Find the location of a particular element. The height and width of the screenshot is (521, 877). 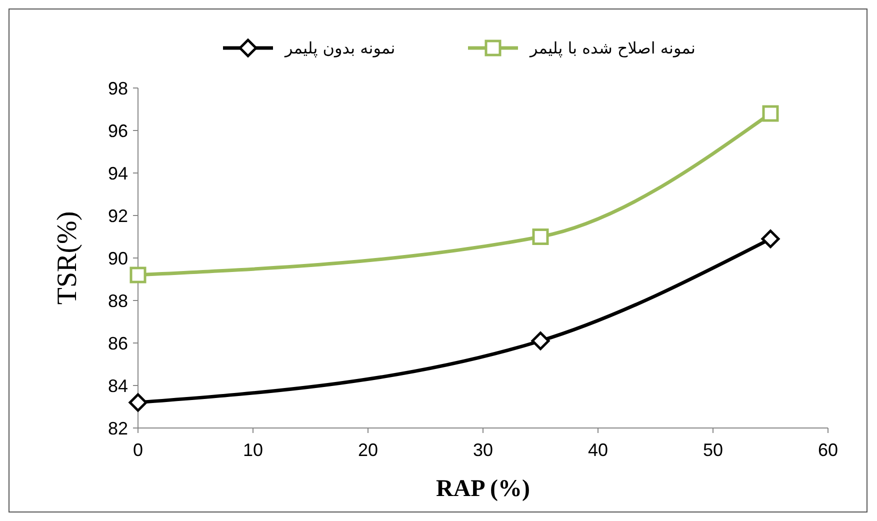

x-tick-label: 40 is located at coordinates (598, 450).